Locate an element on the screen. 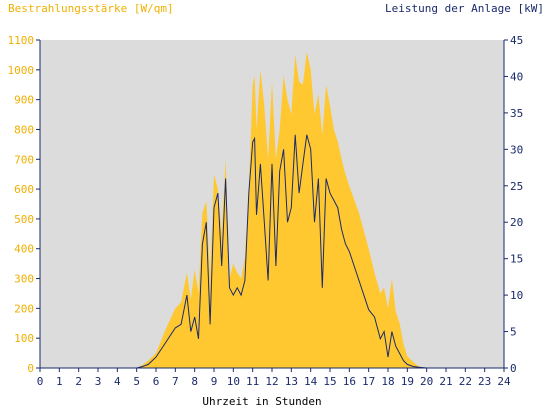 Image resolution: width=544 pixels, height=408 pixels. left-tick-label: 200 is located at coordinates (24, 308).